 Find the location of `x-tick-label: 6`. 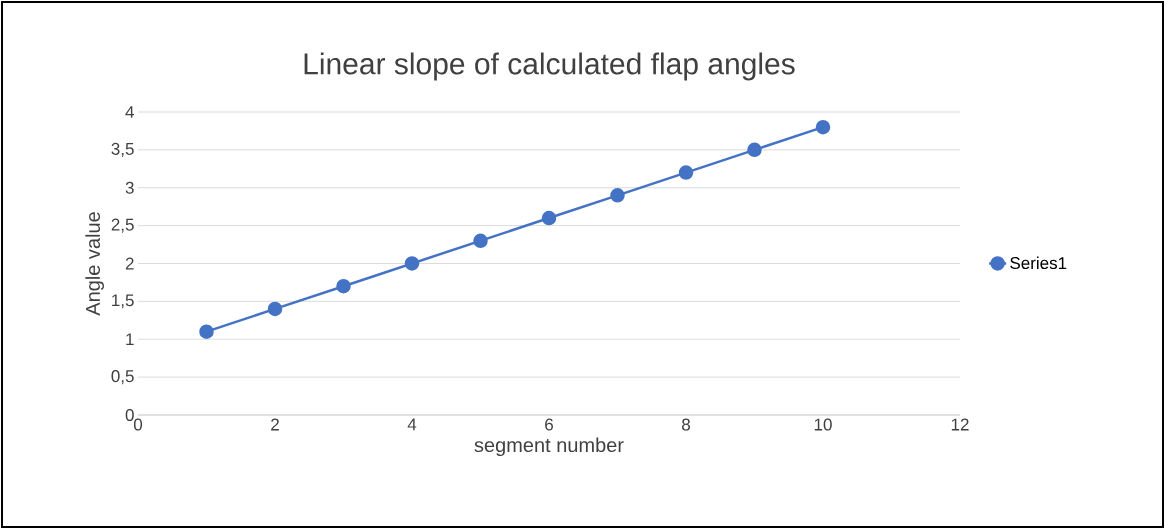

x-tick-label: 6 is located at coordinates (549, 424).